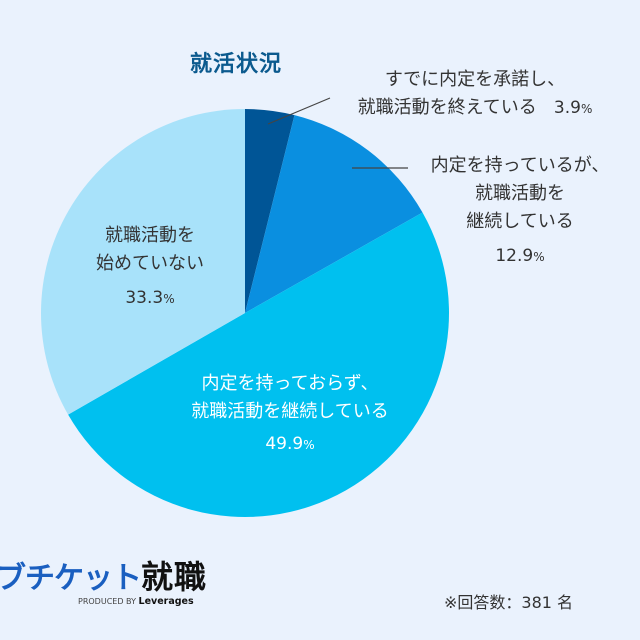 The width and height of the screenshot is (640, 640). I want to click on chart-title: 就活状況, so click(236, 64).